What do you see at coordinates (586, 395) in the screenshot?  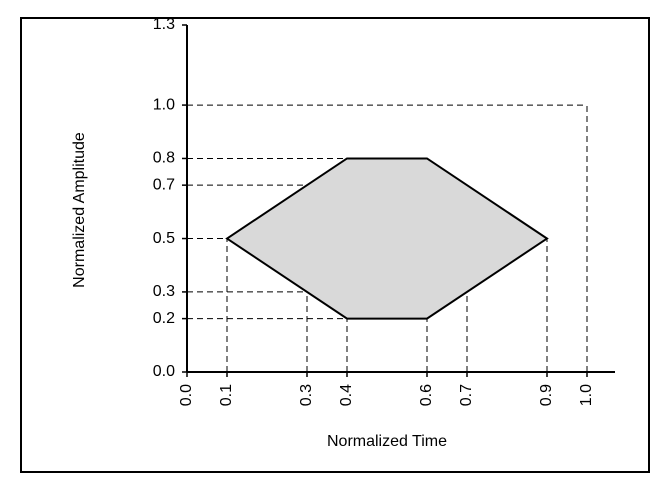 I see `x-tick-label: 1.0` at bounding box center [586, 395].